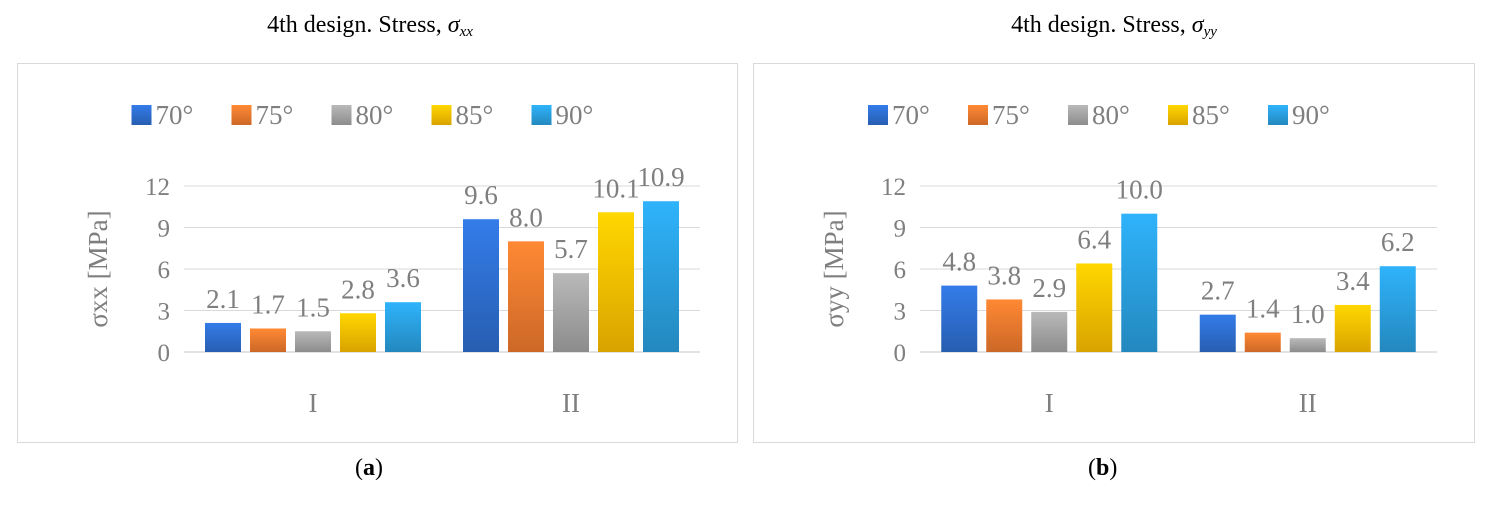 The image size is (1488, 507). Describe the element at coordinates (1197, 25) in the screenshot. I see `chart-b-title-symbol: σ` at that location.